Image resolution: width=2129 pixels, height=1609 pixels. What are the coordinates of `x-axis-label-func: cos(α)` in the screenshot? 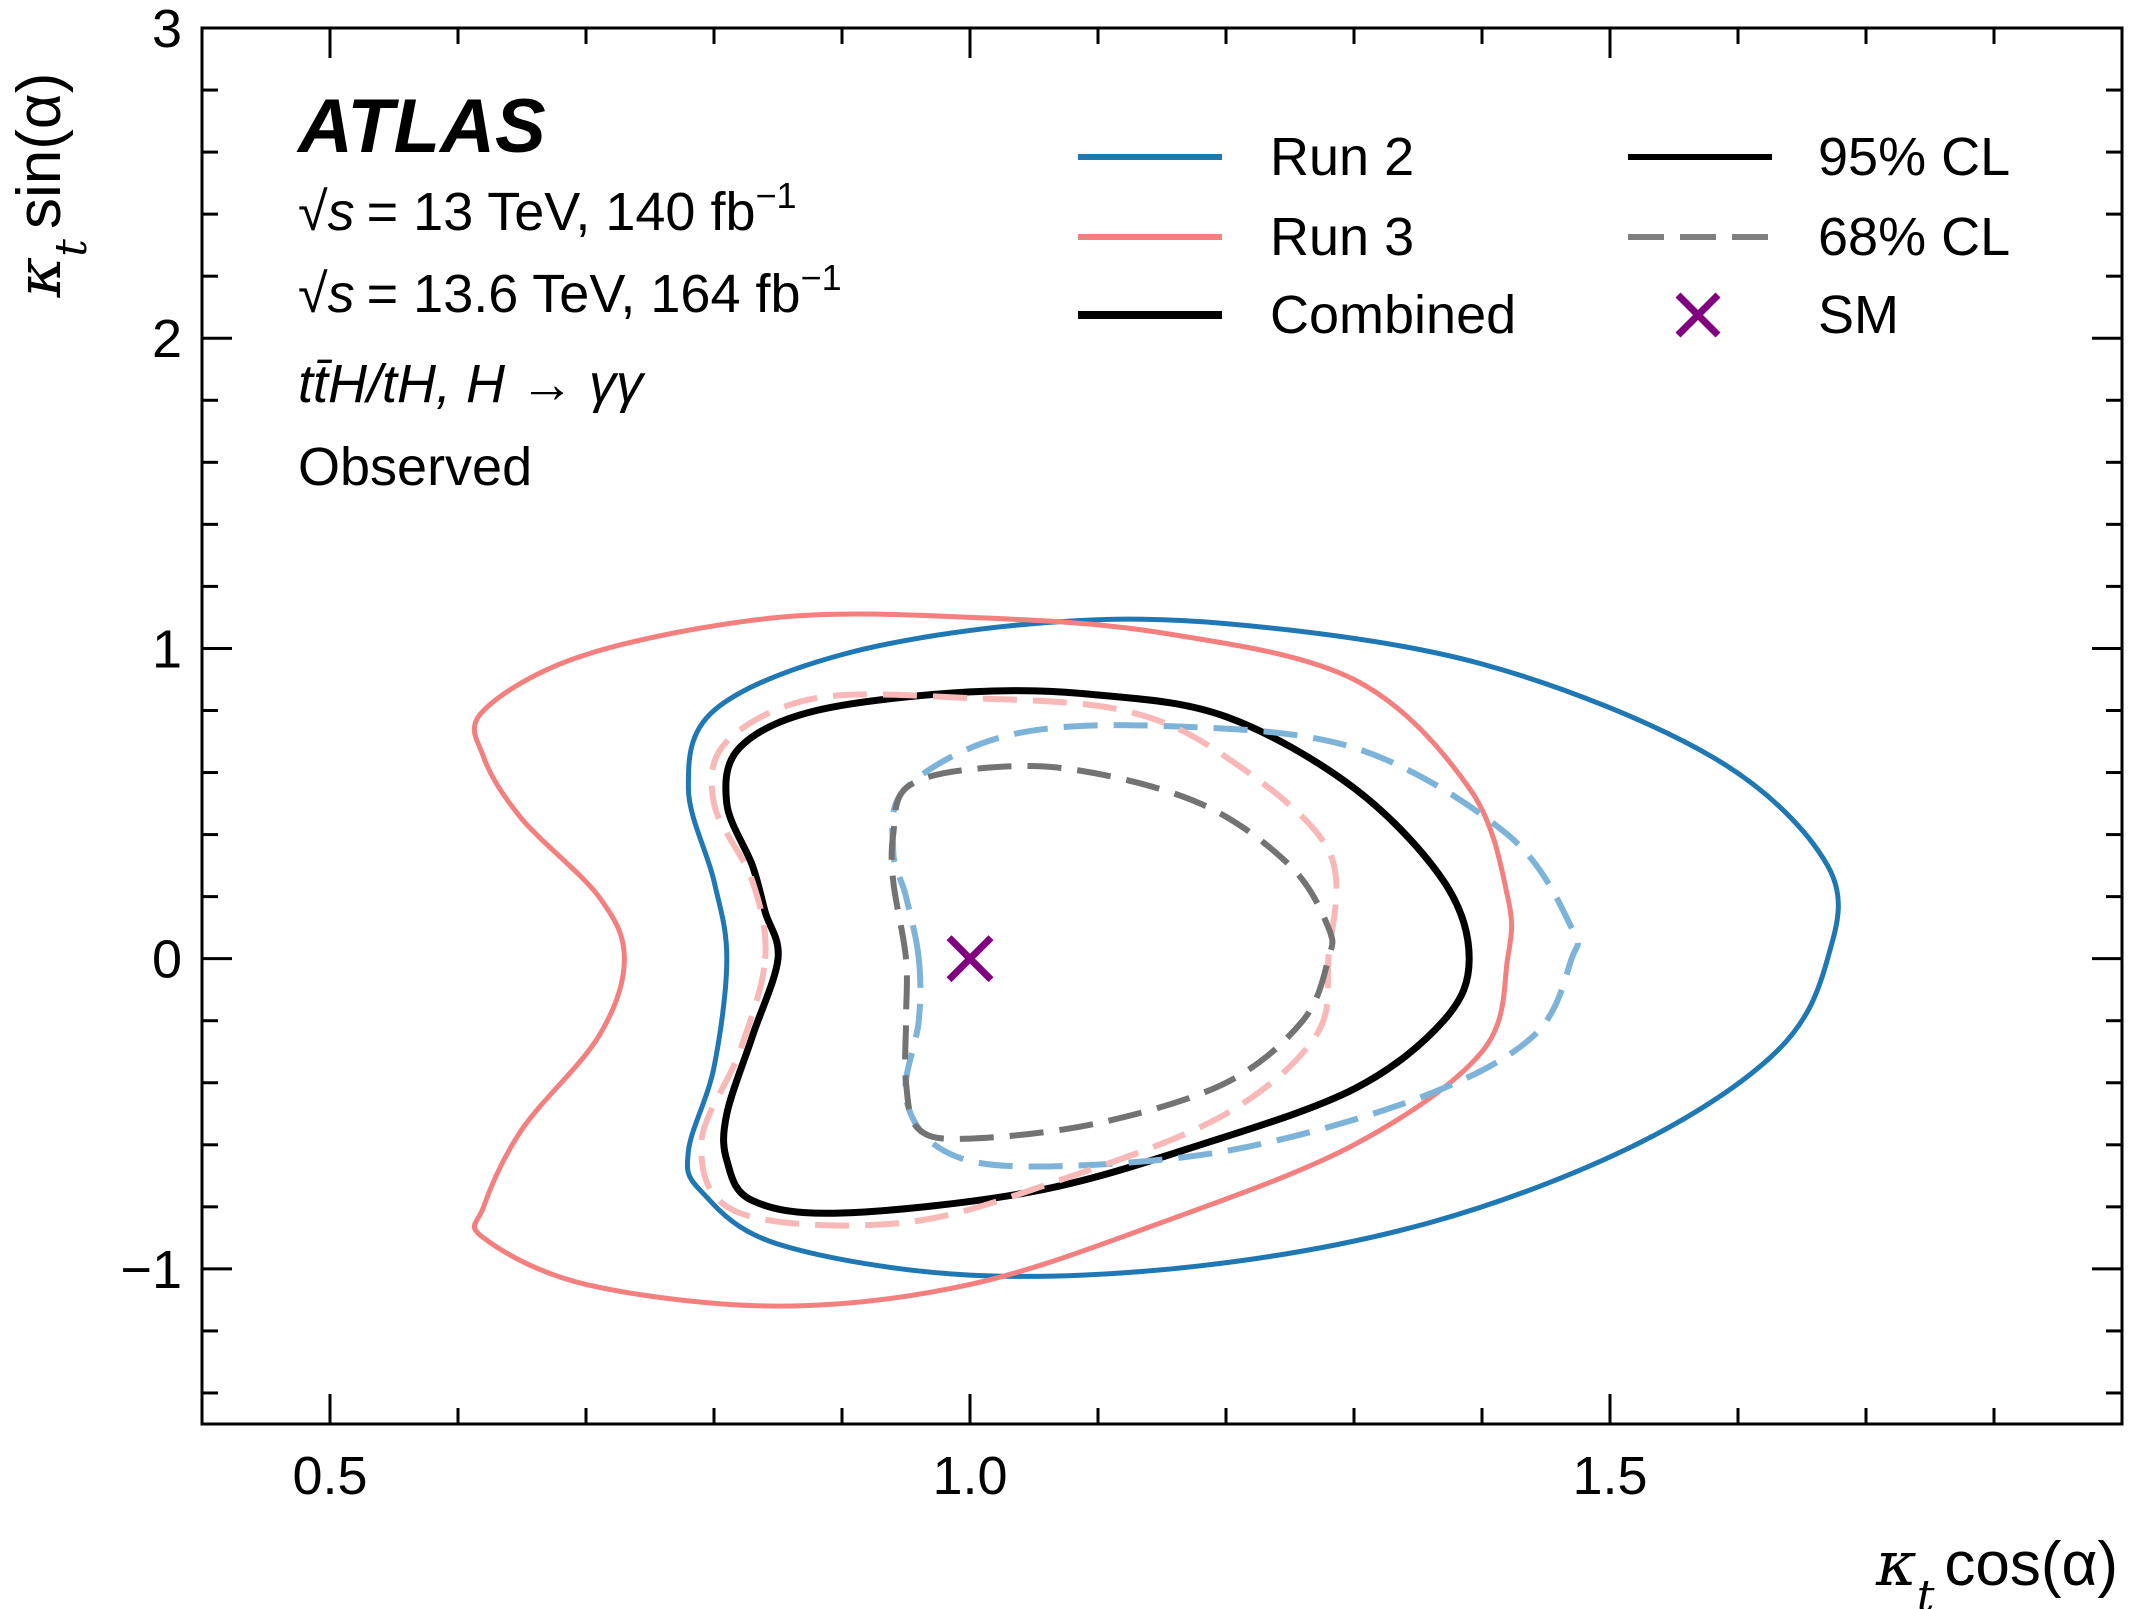 It's located at (2031, 1564).